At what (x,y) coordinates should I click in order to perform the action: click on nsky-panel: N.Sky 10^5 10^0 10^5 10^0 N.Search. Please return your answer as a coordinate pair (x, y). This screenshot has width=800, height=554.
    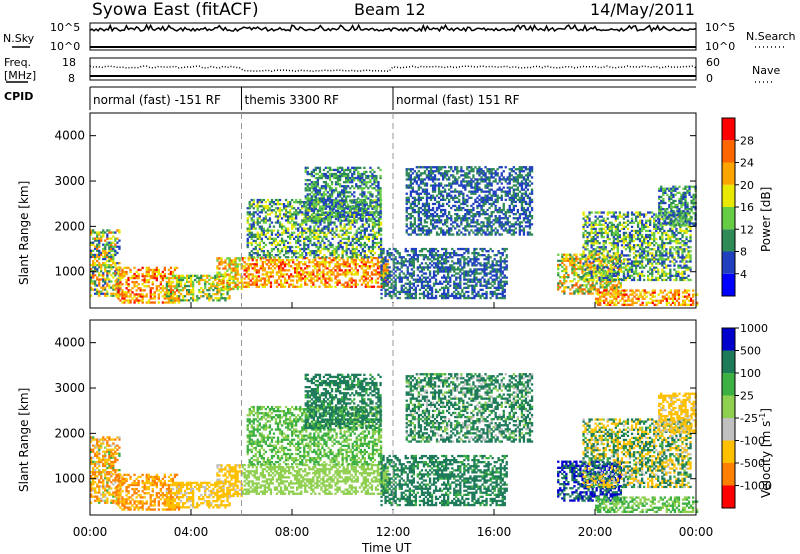
    Looking at the image, I should click on (399, 37).